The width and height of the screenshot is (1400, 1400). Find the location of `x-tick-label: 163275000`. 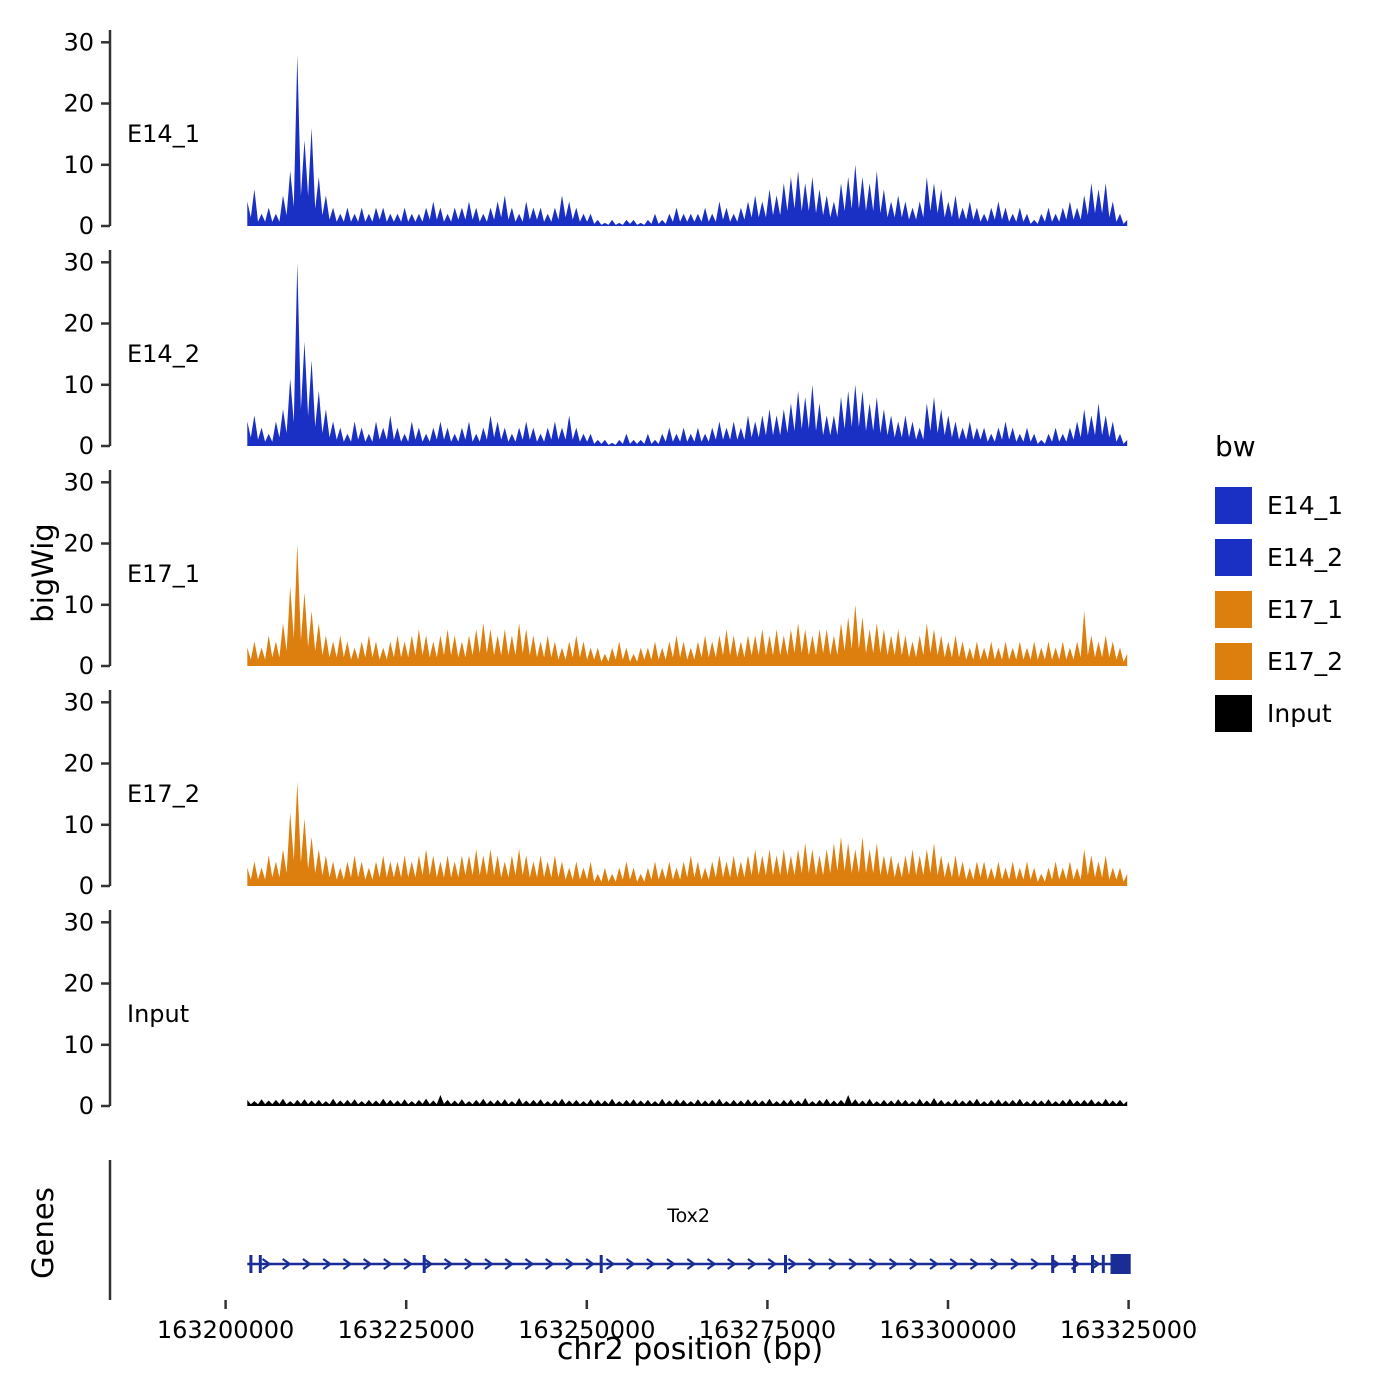

x-tick-label: 163275000 is located at coordinates (767, 1330).